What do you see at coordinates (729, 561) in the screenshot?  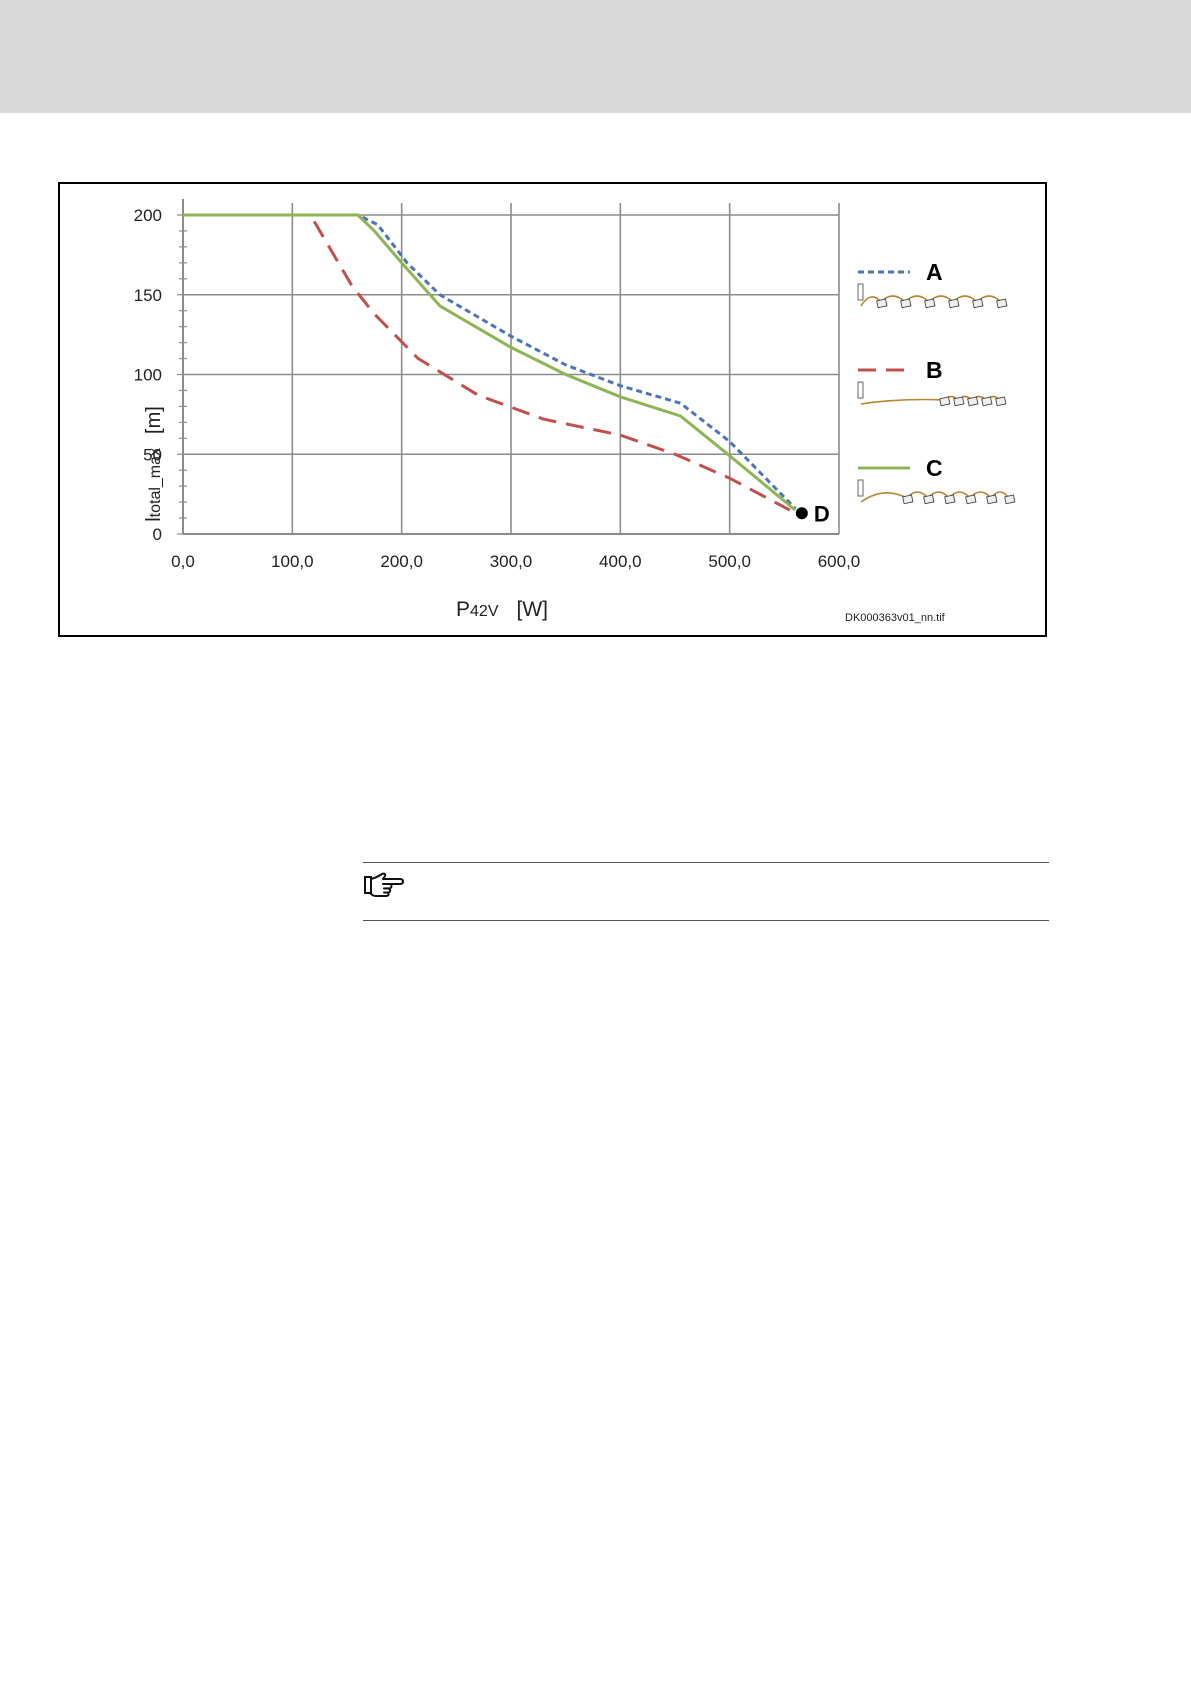 I see `x-tick-label: 500,0` at bounding box center [729, 561].